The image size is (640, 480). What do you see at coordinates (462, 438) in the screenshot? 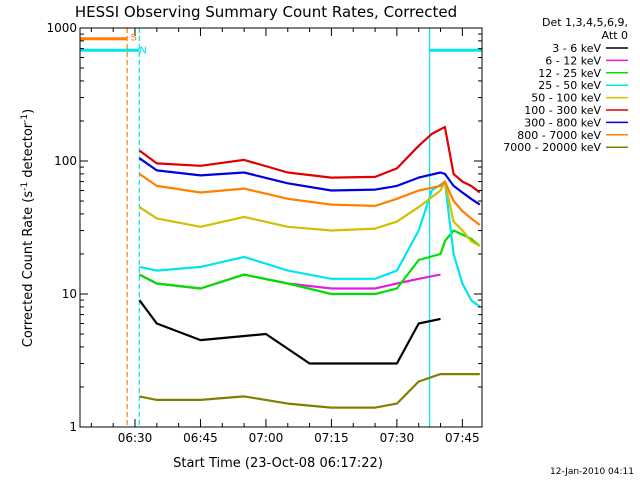
I see `x-tick-label-5: 07:45` at bounding box center [462, 438].